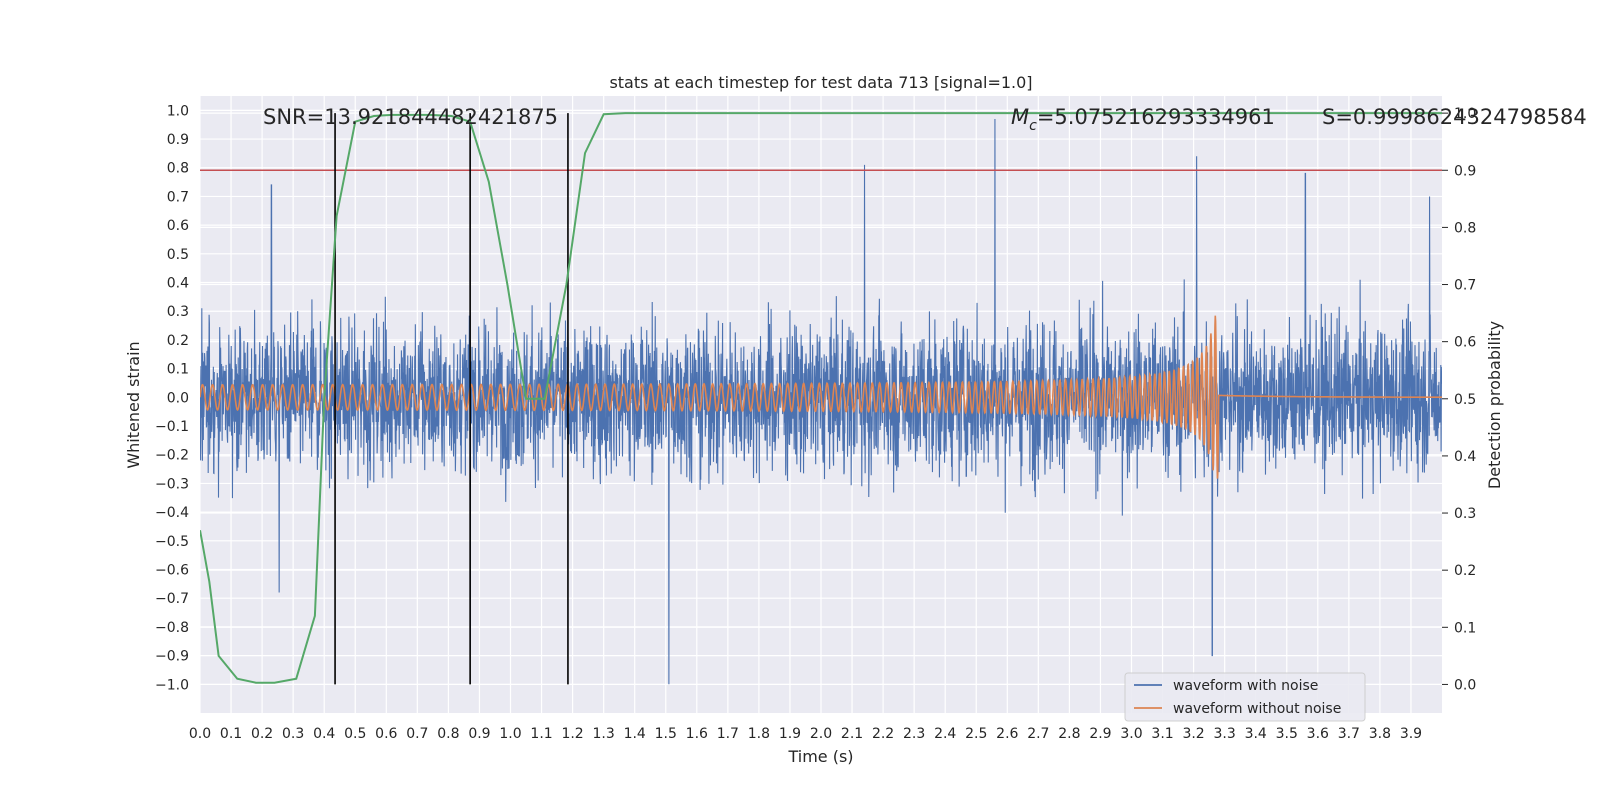 Image resolution: width=1600 pixels, height=800 pixels. Describe the element at coordinates (604, 734) in the screenshot. I see `x-tick-label: 1.3` at that location.